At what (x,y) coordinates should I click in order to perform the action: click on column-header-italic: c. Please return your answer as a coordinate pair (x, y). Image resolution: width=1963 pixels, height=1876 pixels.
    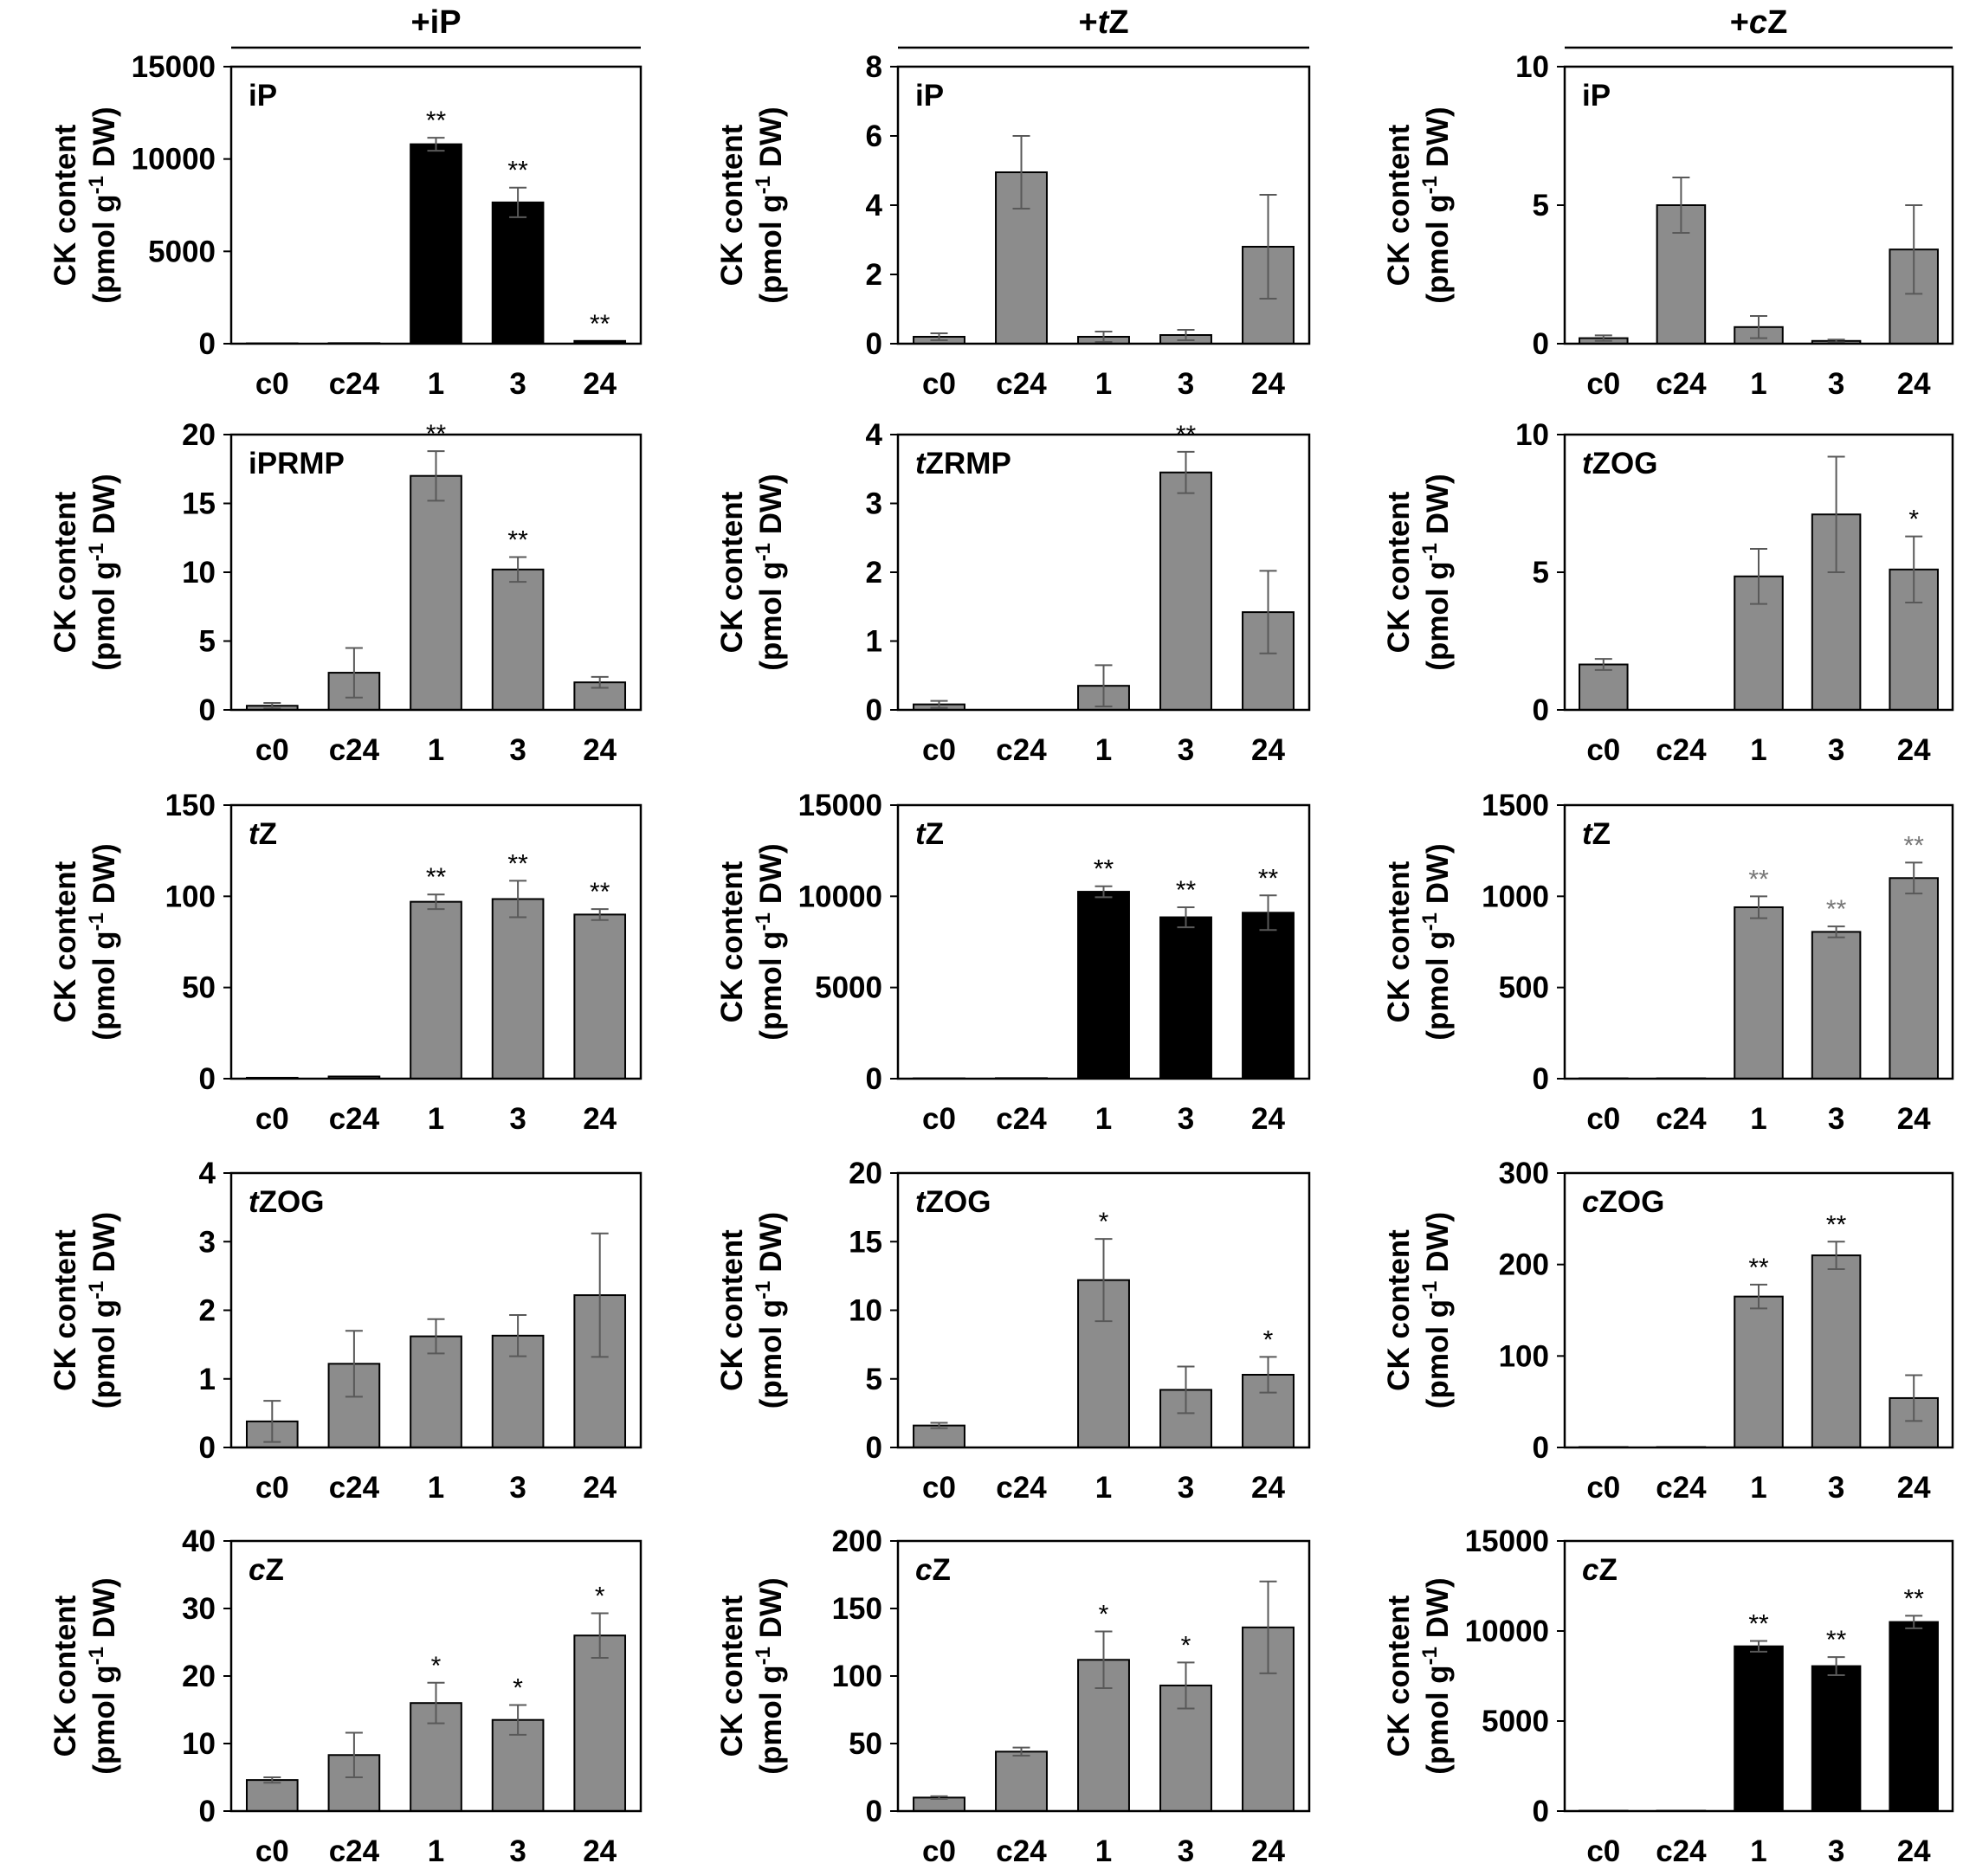
    Looking at the image, I should click on (1758, 22).